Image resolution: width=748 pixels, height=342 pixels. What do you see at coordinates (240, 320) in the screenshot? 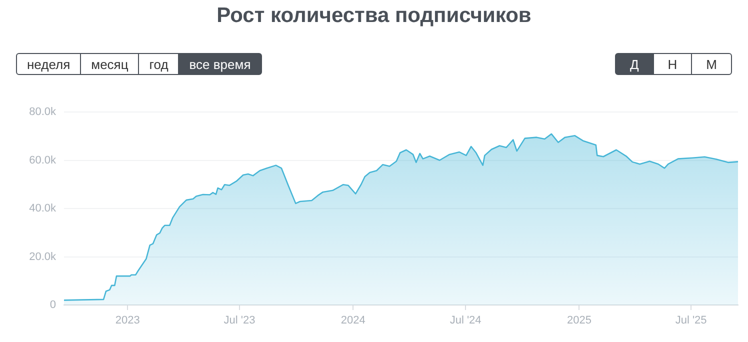
I see `x-tick-label: Jul '23` at bounding box center [240, 320].